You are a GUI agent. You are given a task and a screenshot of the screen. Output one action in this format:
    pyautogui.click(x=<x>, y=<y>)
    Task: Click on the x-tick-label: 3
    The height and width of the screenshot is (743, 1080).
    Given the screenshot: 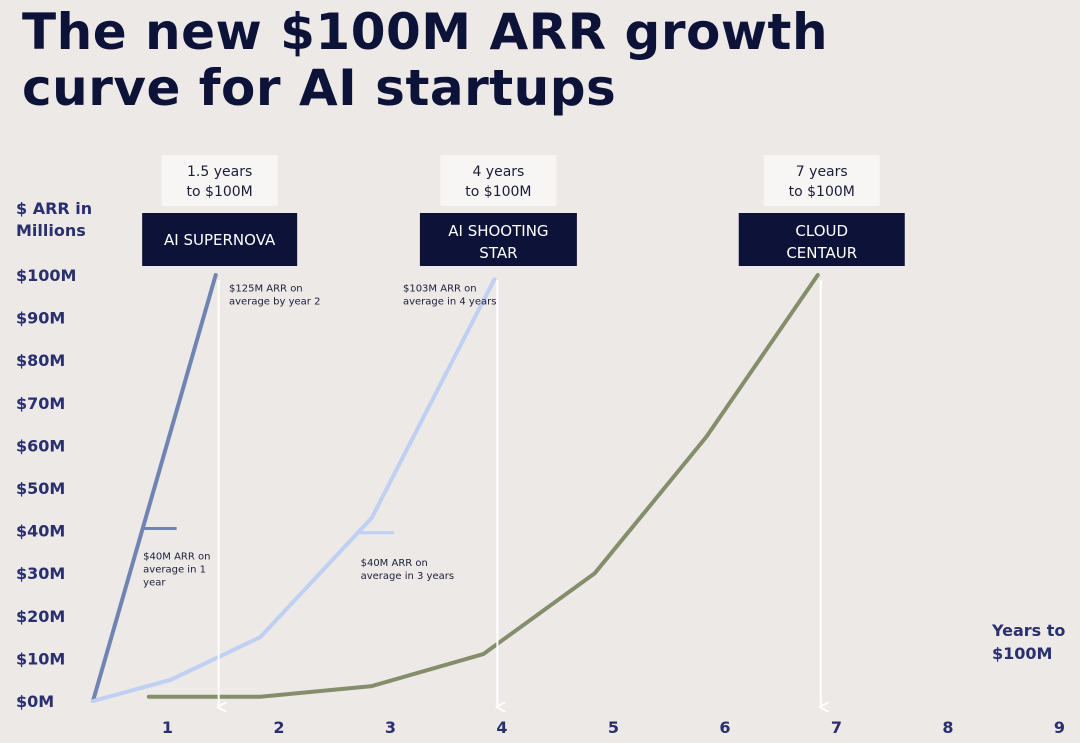 What is the action you would take?
    pyautogui.click(x=390, y=727)
    